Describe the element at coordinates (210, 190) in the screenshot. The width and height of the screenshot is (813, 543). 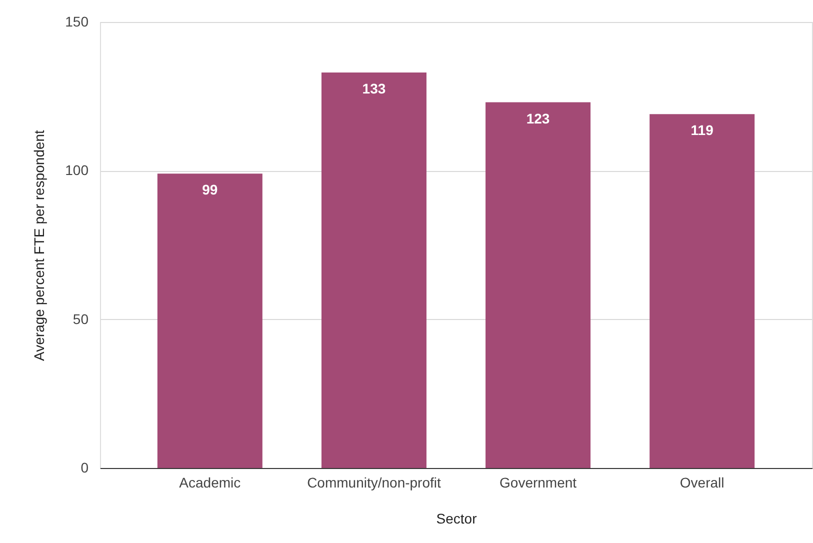
I see `data-label: 99` at that location.